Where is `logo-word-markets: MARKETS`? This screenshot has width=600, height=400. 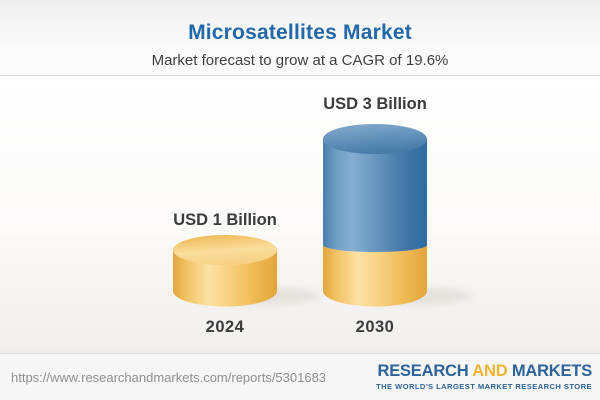
logo-word-markets: MARKETS is located at coordinates (551, 371).